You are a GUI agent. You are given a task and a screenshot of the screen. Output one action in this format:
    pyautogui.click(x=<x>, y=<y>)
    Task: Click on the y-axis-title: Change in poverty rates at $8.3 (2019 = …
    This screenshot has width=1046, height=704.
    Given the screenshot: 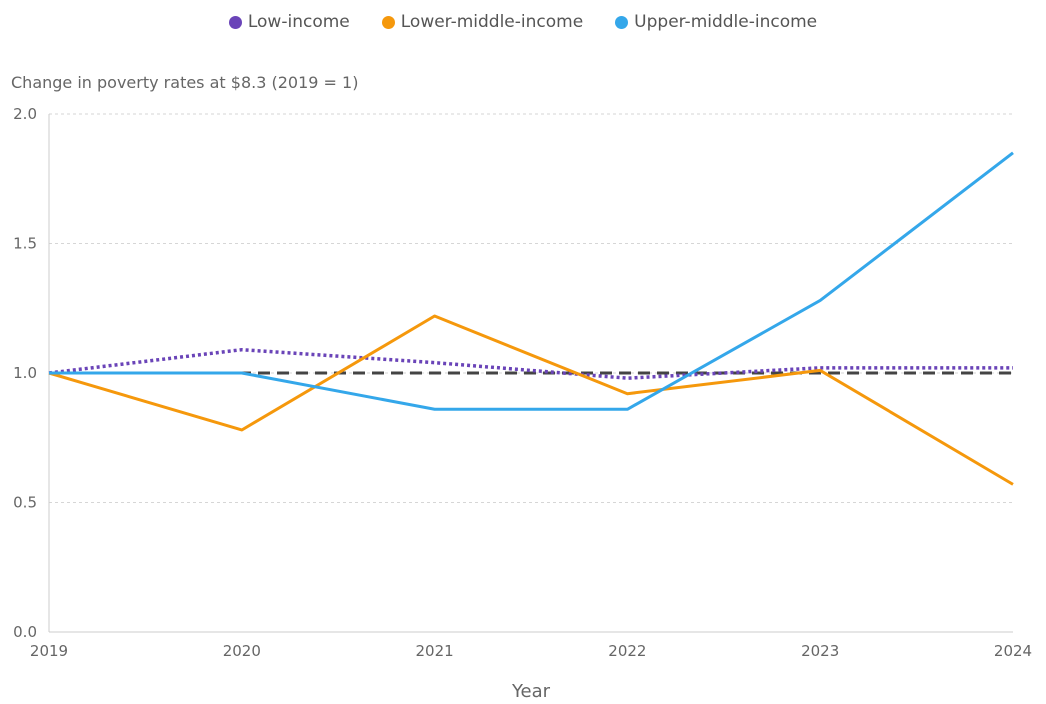 What is the action you would take?
    pyautogui.click(x=185, y=82)
    